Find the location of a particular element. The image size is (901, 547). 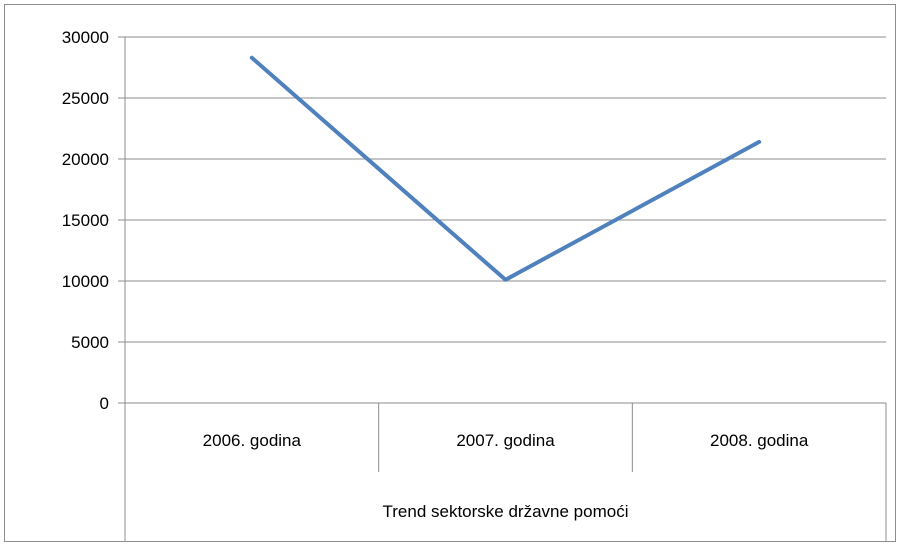

x-category-label: 2008. godina is located at coordinates (759, 440).